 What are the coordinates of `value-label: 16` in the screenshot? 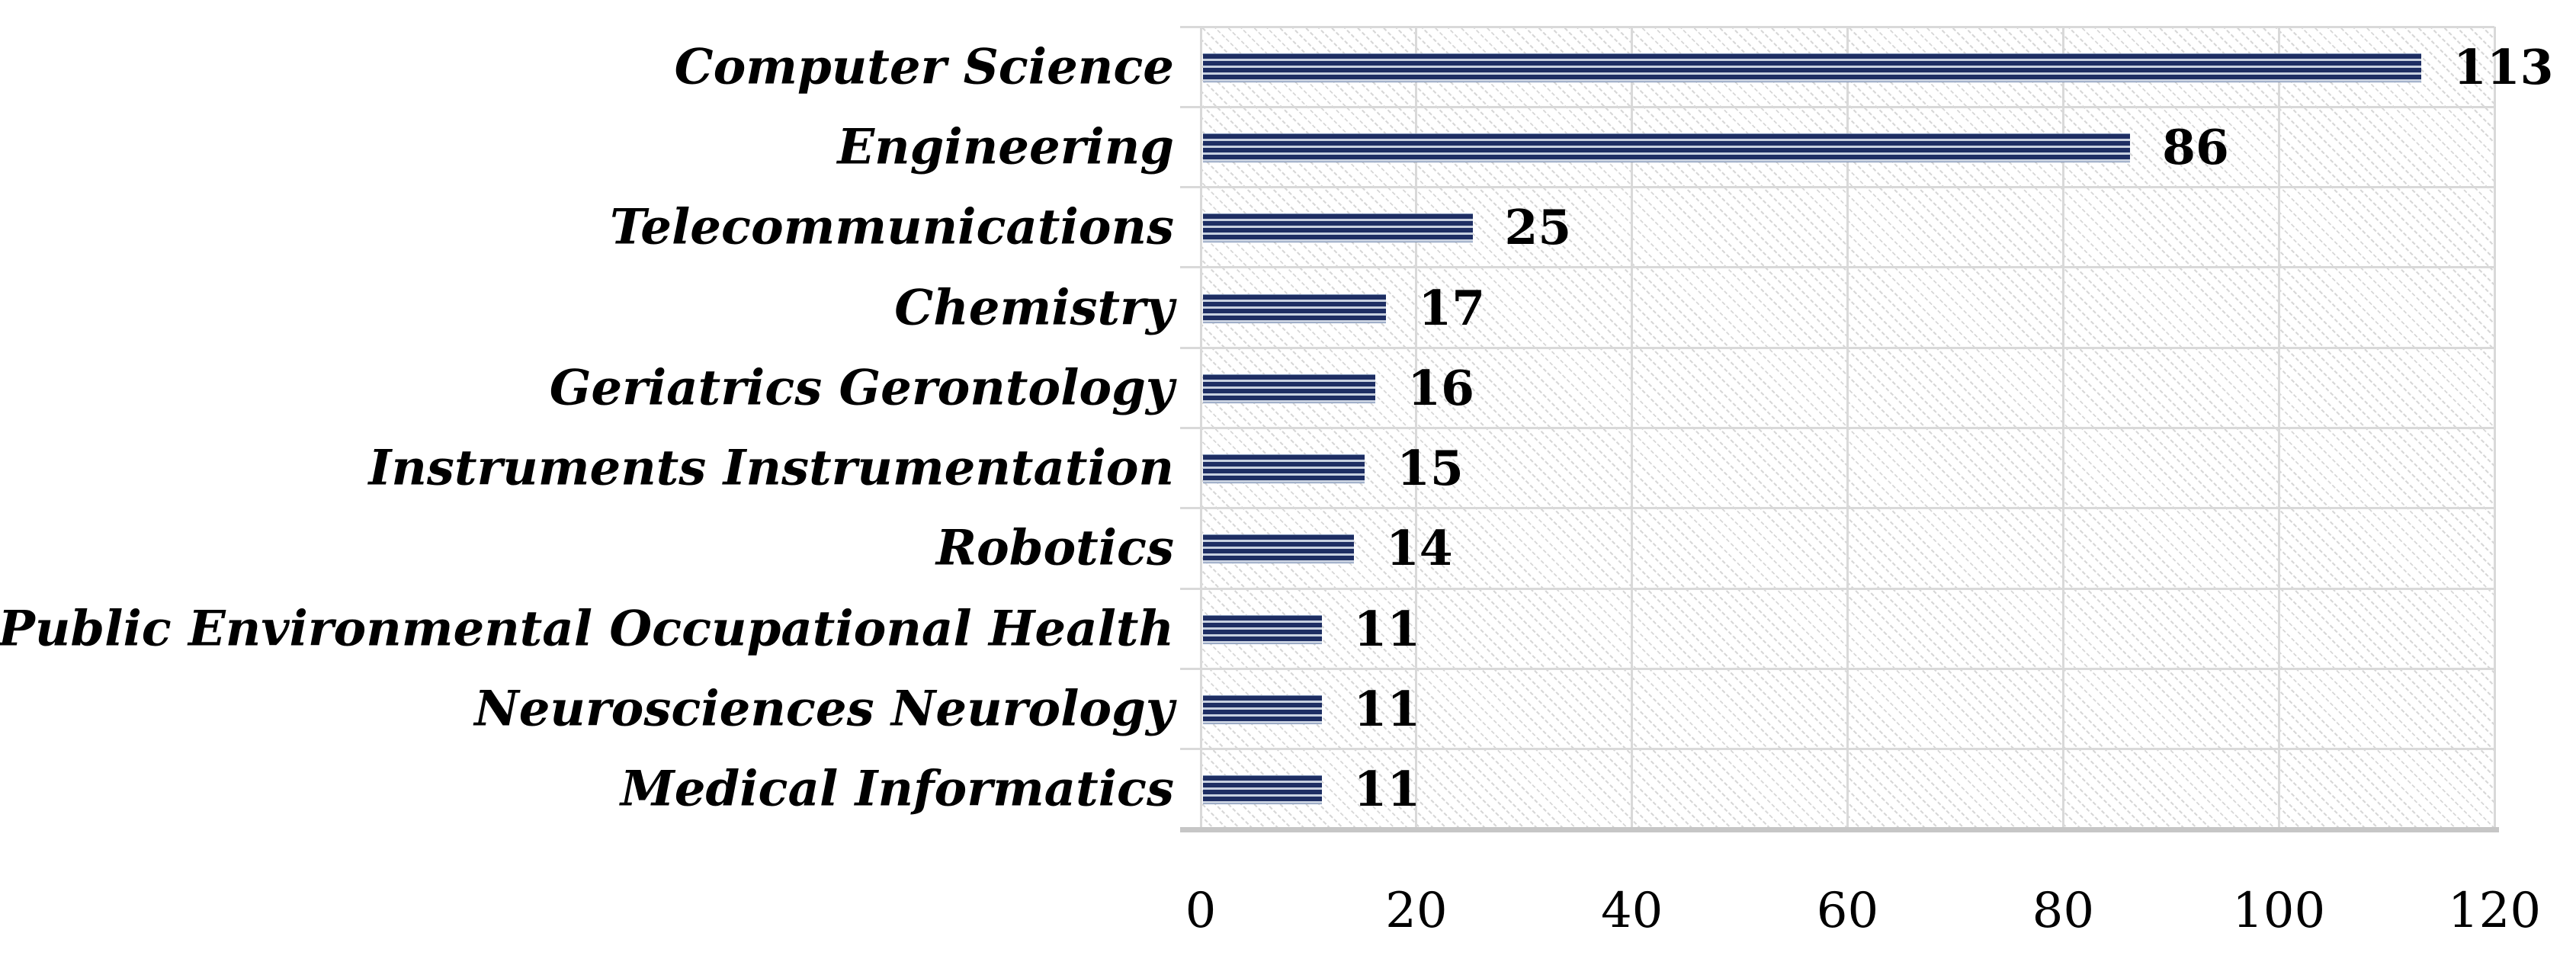 It's located at (1440, 387).